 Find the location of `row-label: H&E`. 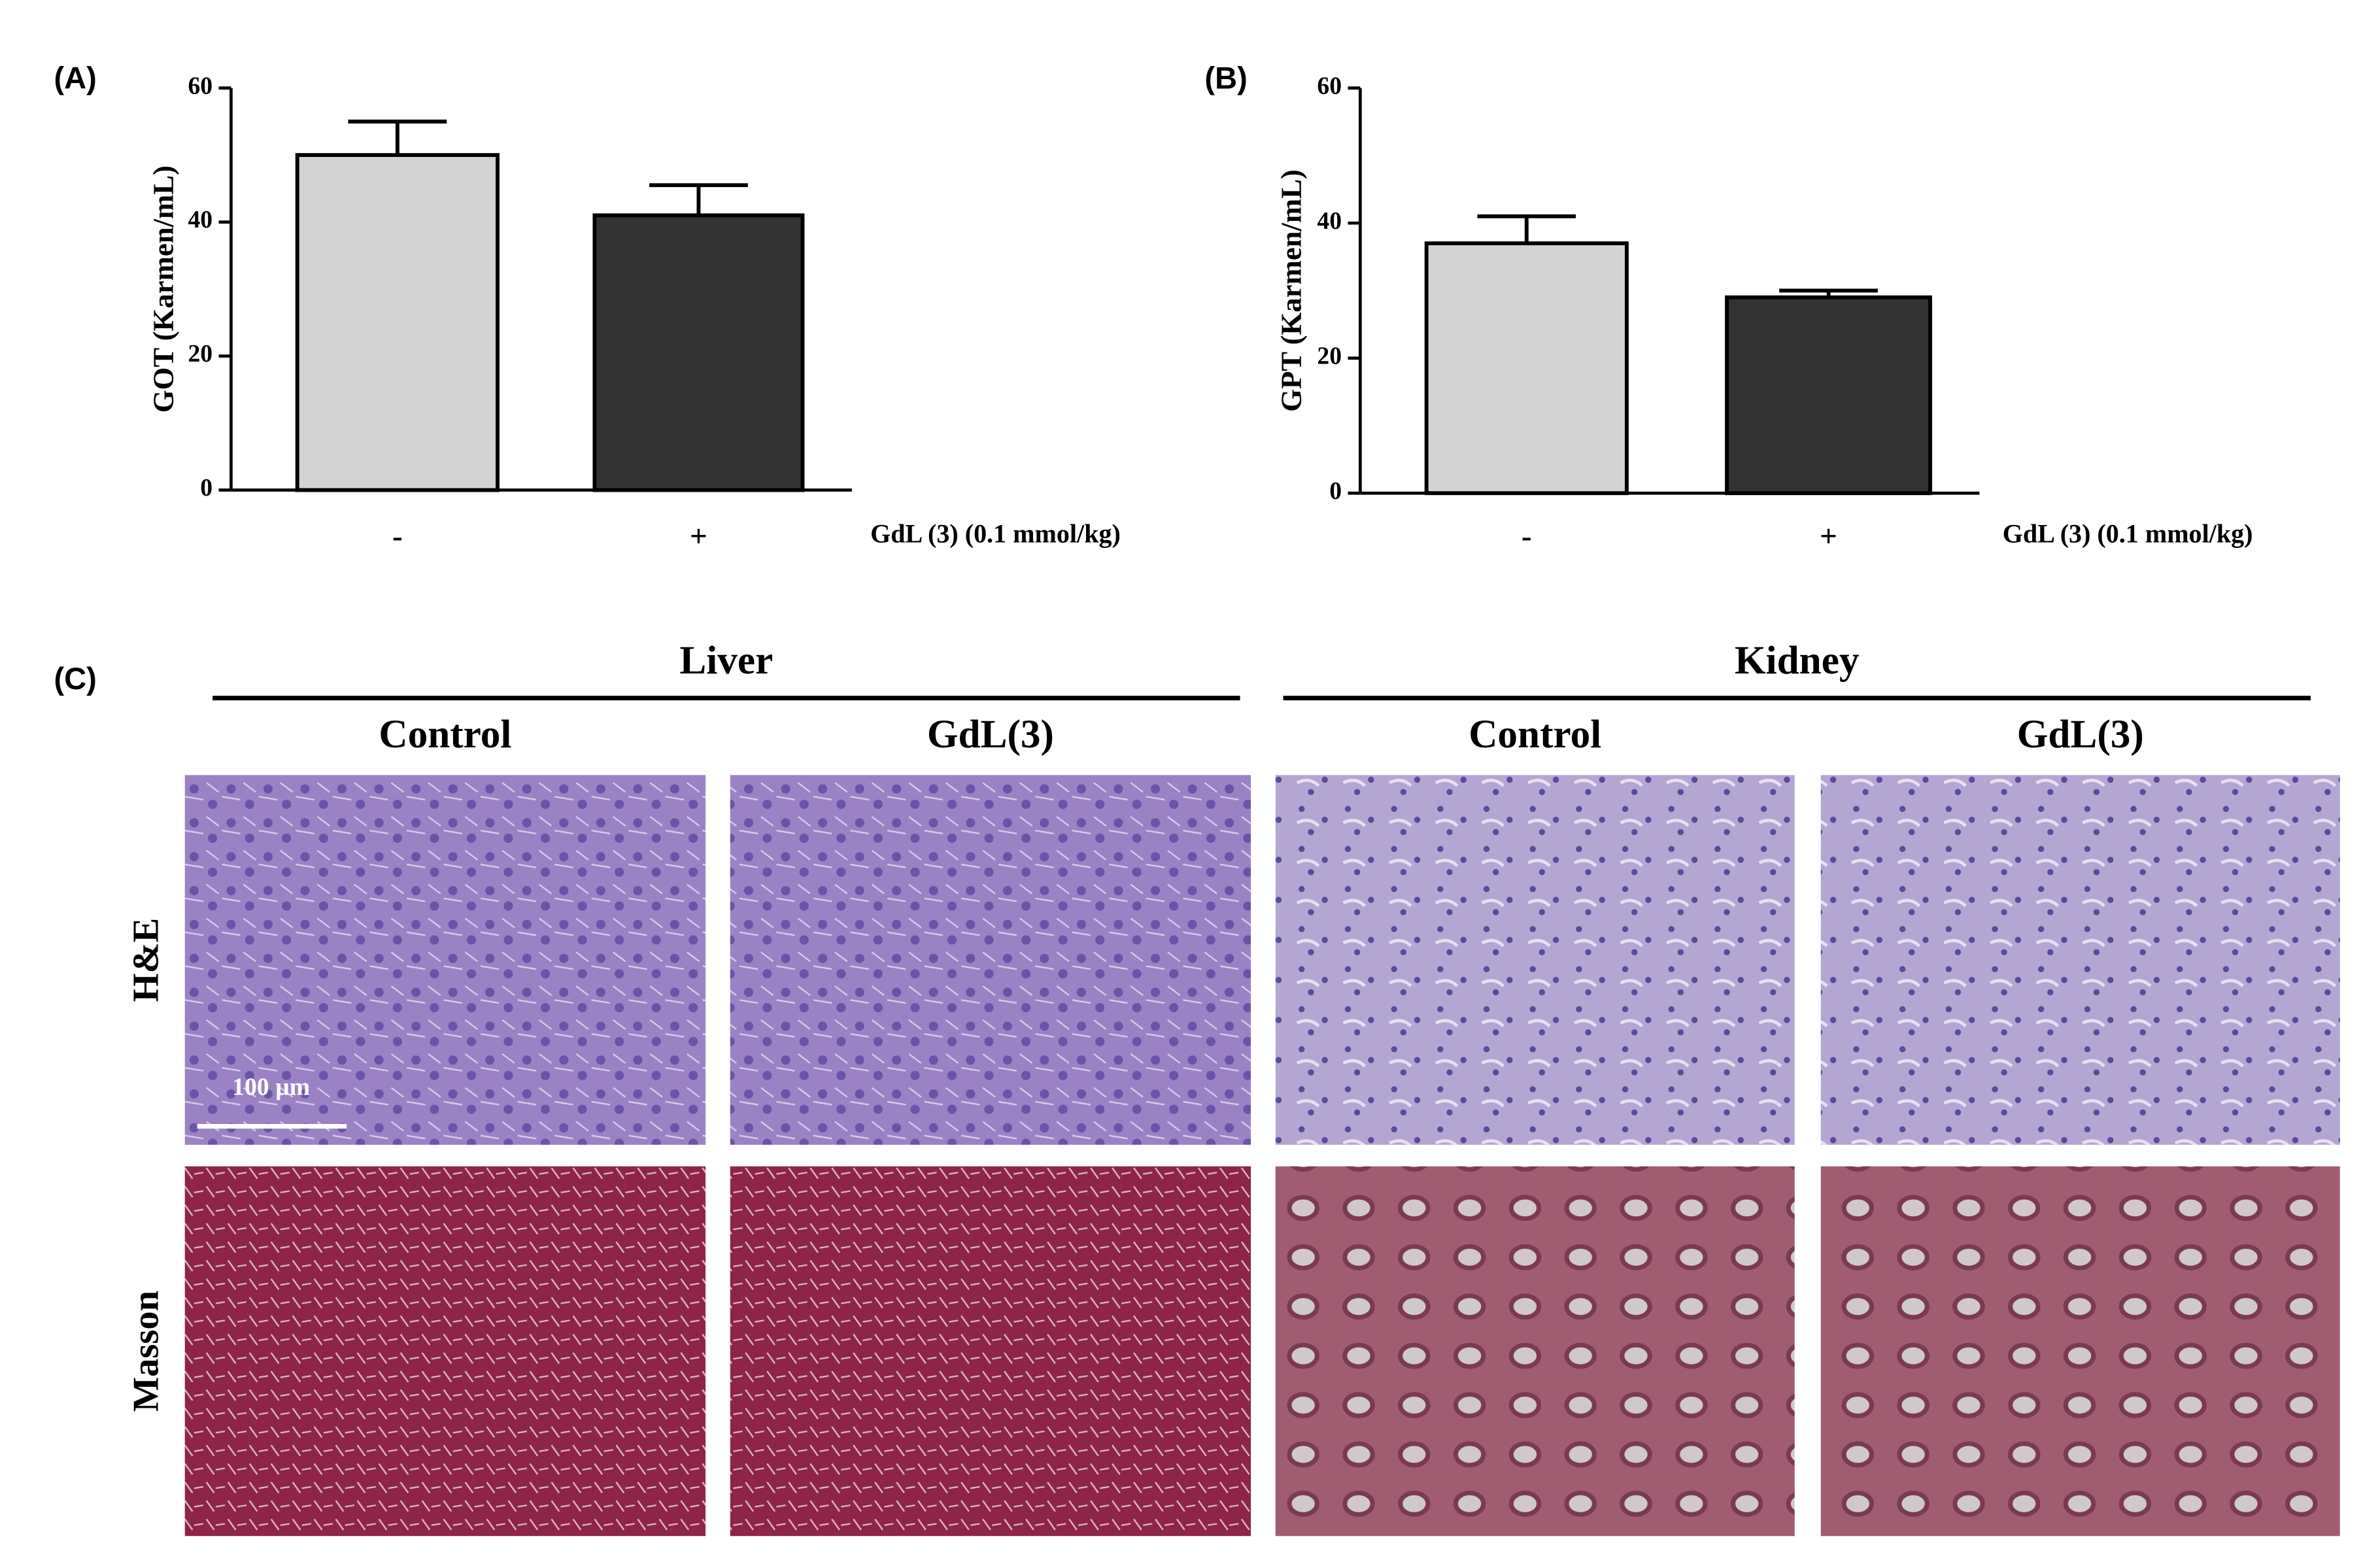

row-label: H&E is located at coordinates (146, 960).